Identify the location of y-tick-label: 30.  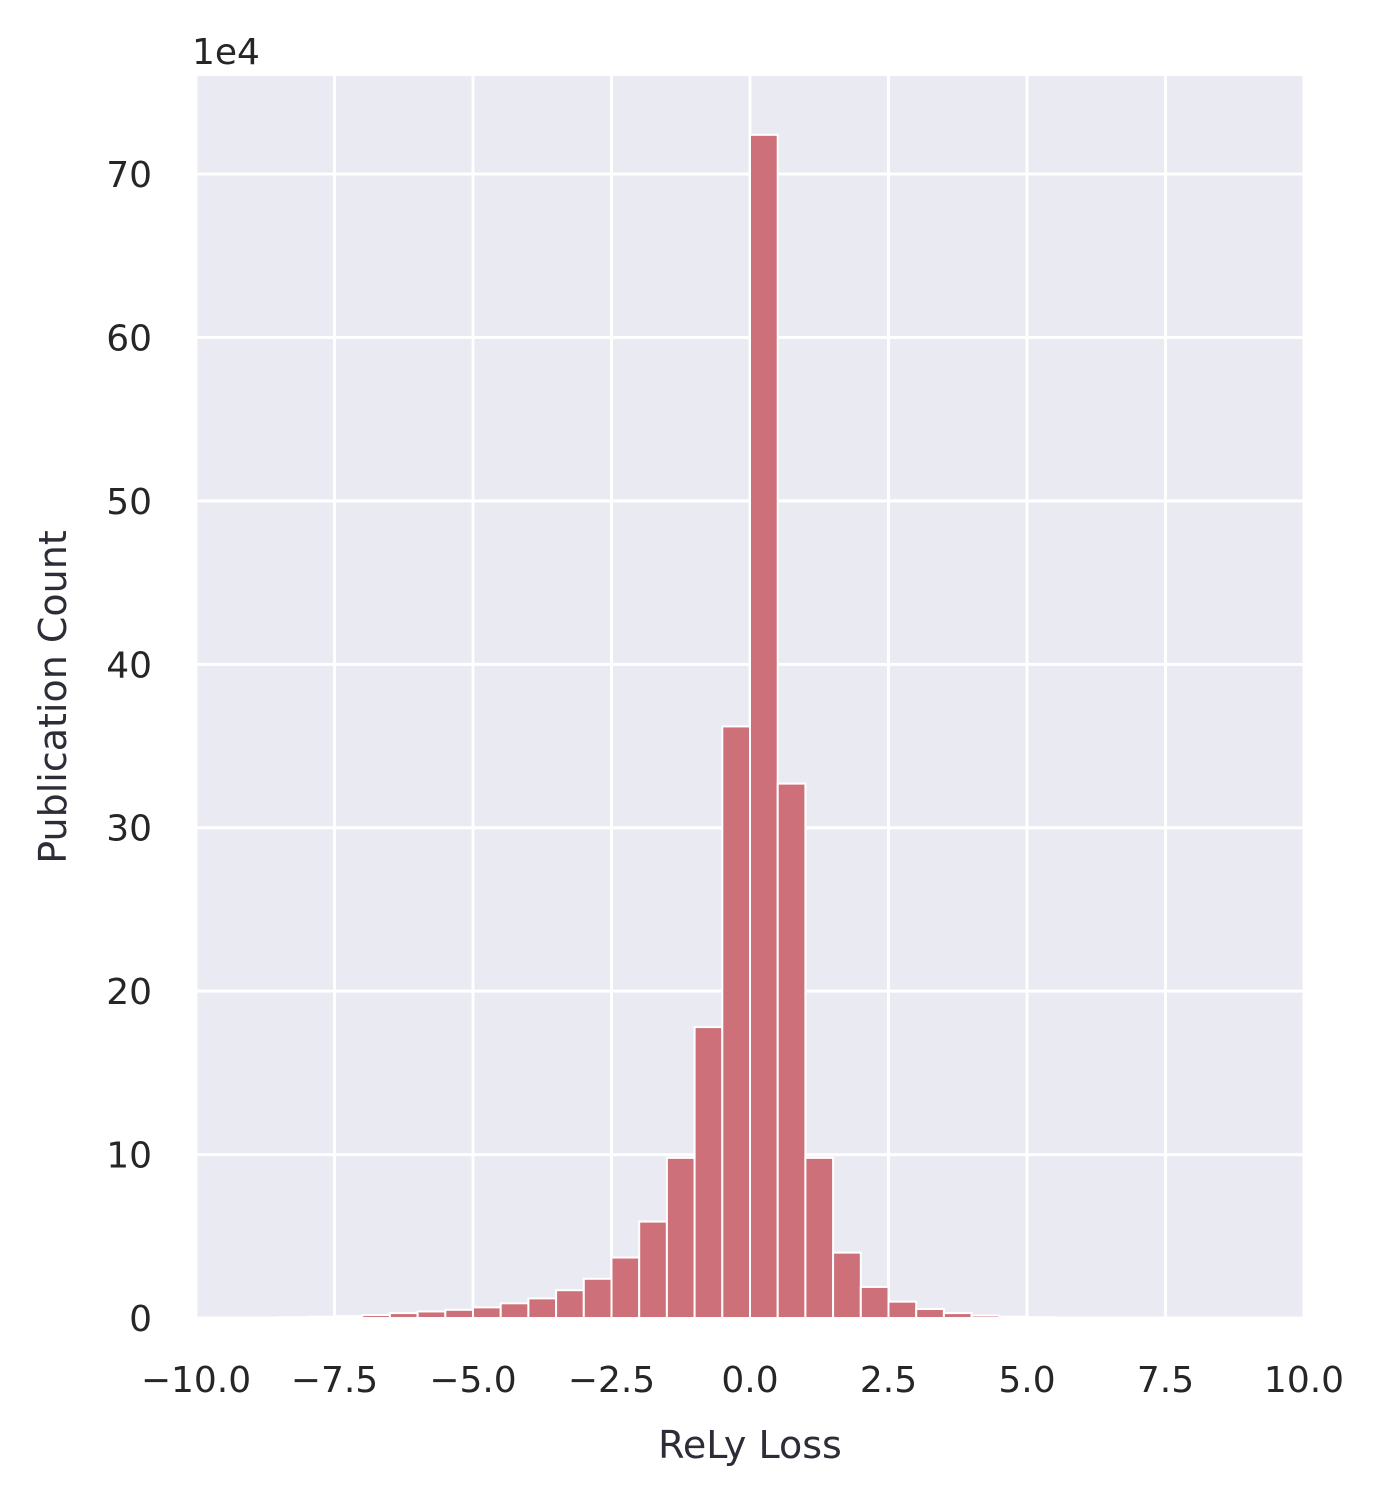
(129, 829).